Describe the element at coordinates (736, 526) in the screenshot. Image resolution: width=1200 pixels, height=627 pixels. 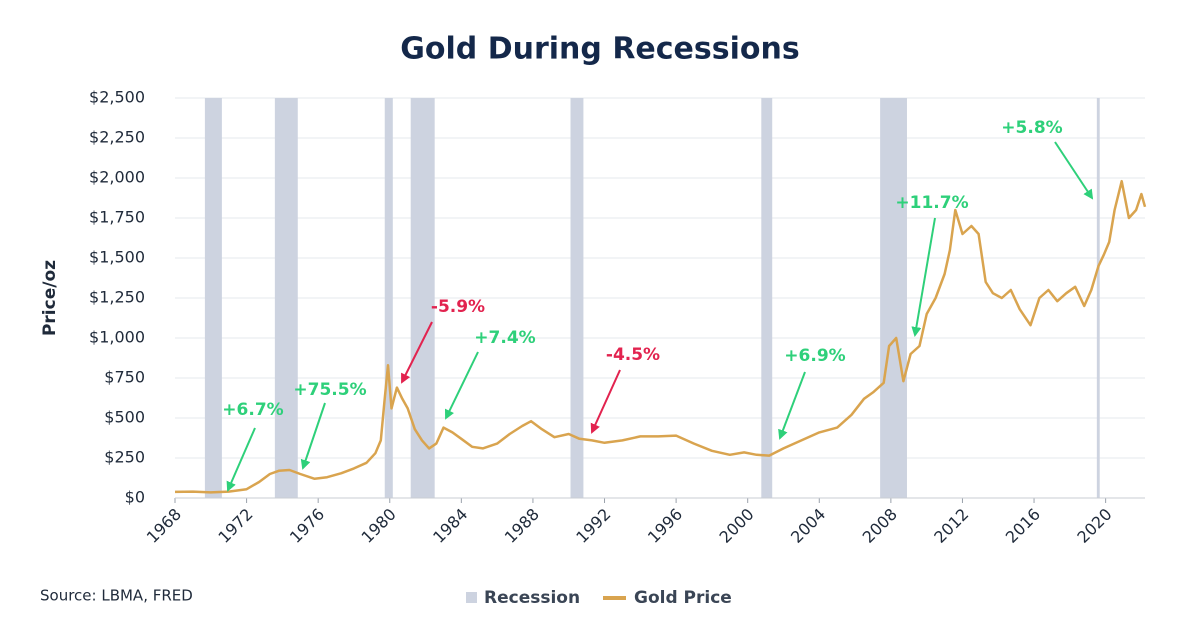
I see `x-tick-label: 2000` at that location.